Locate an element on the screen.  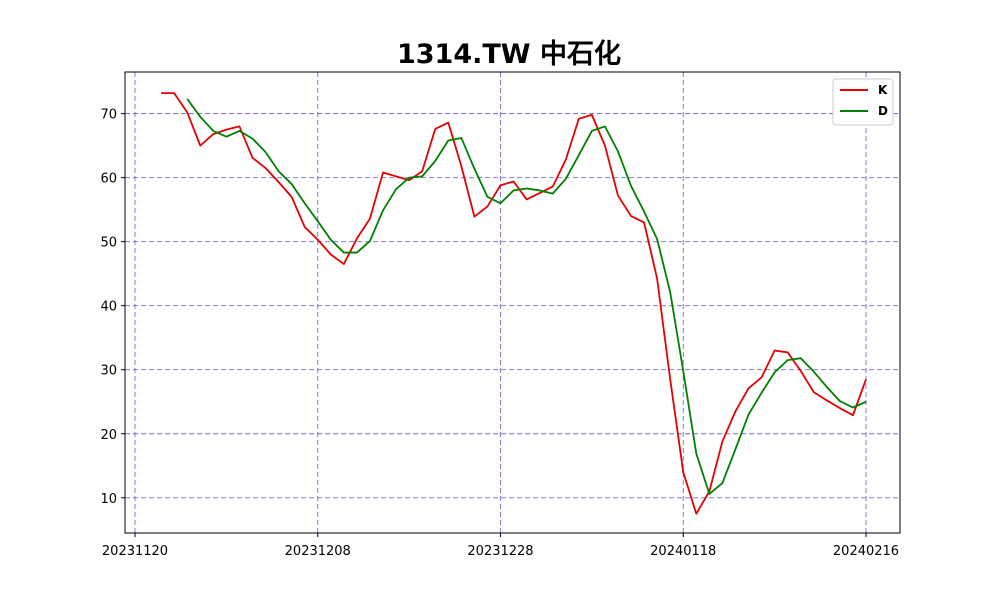
y-tick-label: 60 is located at coordinates (108, 179).